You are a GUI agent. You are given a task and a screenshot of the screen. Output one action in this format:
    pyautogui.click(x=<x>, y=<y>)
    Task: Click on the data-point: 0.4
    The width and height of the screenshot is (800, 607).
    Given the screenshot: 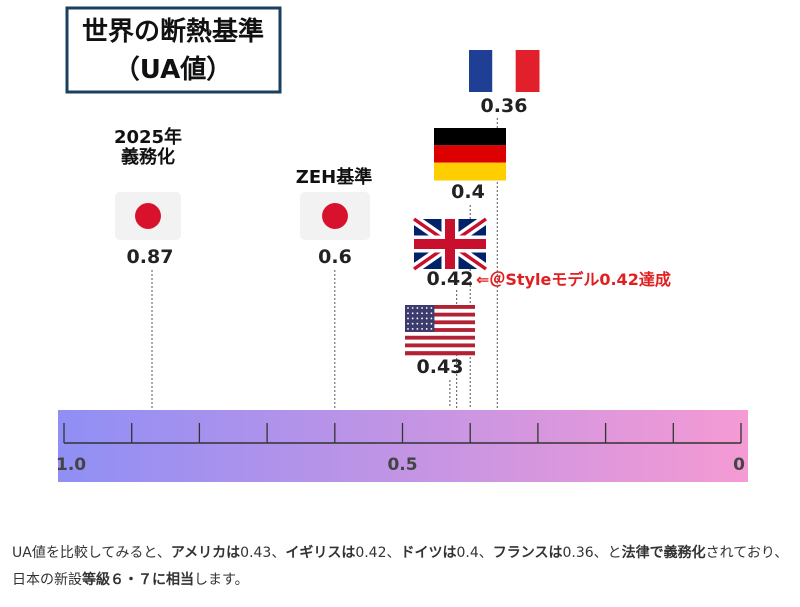 What is the action you would take?
    pyautogui.click(x=470, y=165)
    